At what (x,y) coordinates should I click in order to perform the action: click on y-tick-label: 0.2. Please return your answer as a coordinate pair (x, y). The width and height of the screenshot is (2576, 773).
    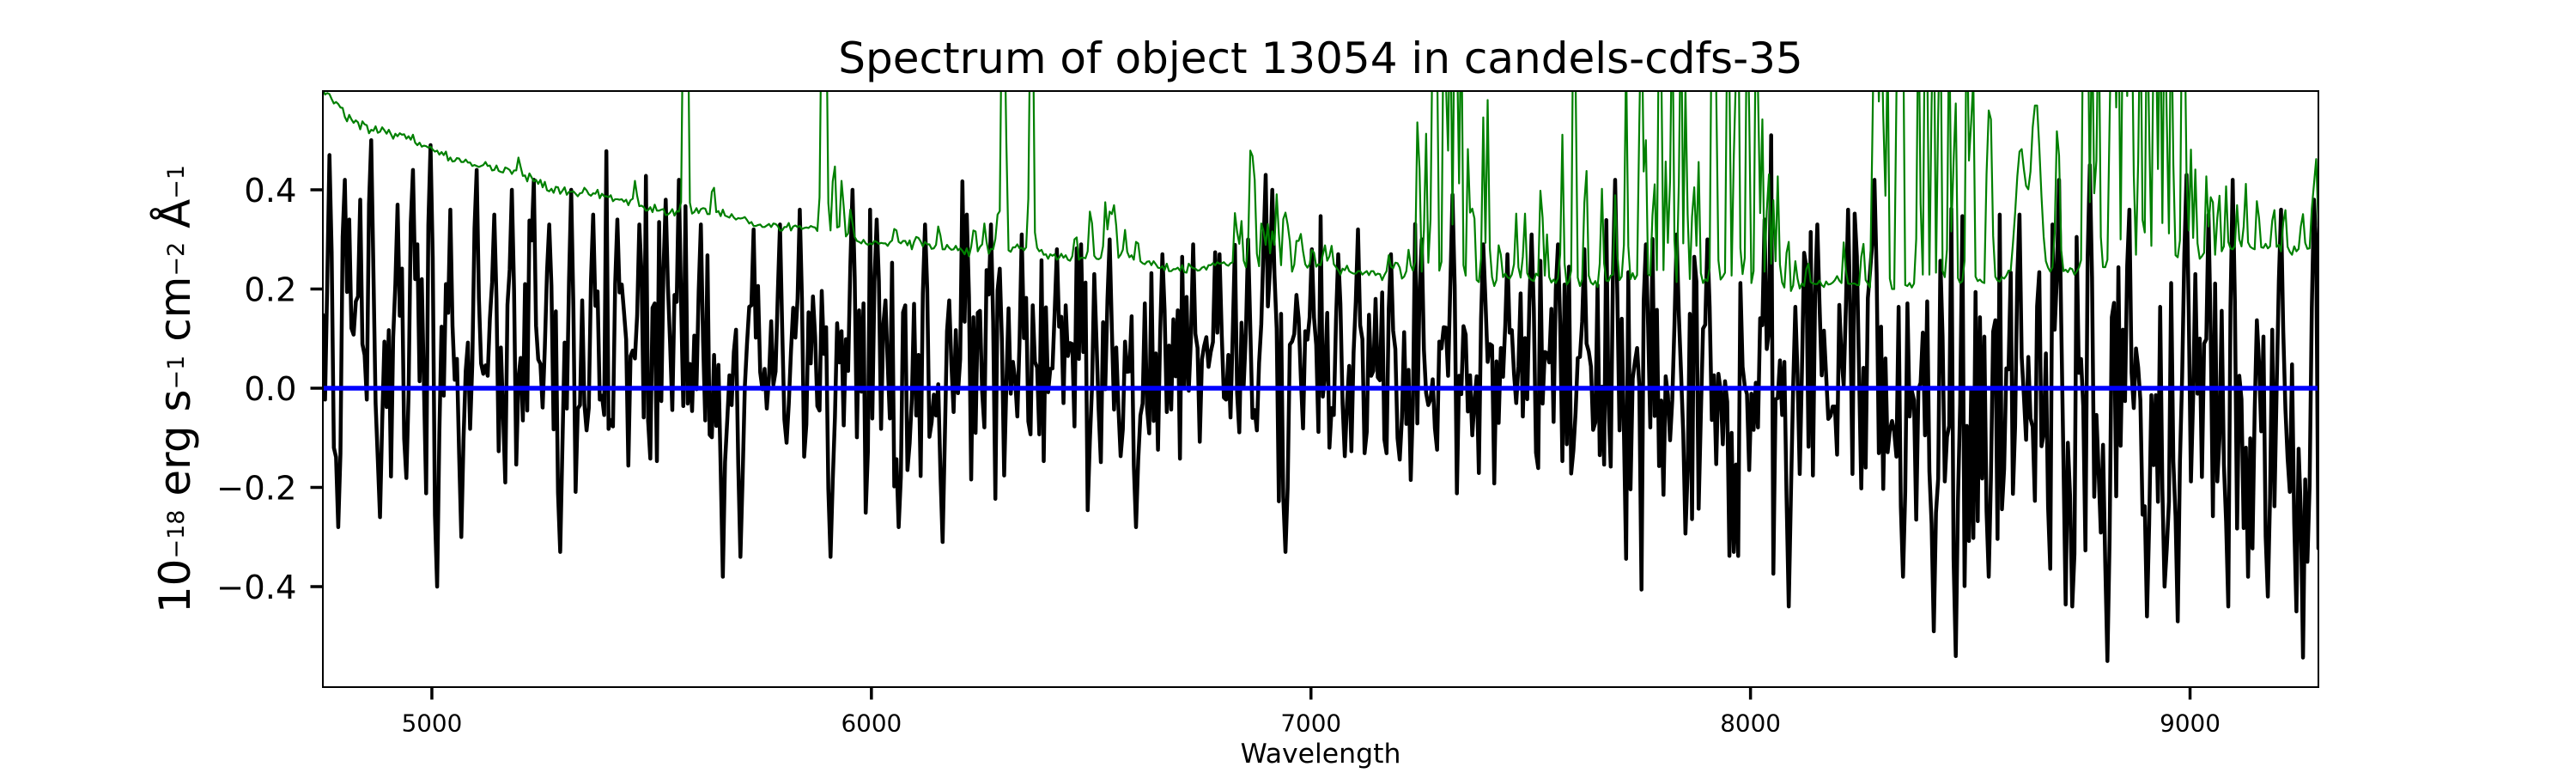
    Looking at the image, I should click on (270, 290).